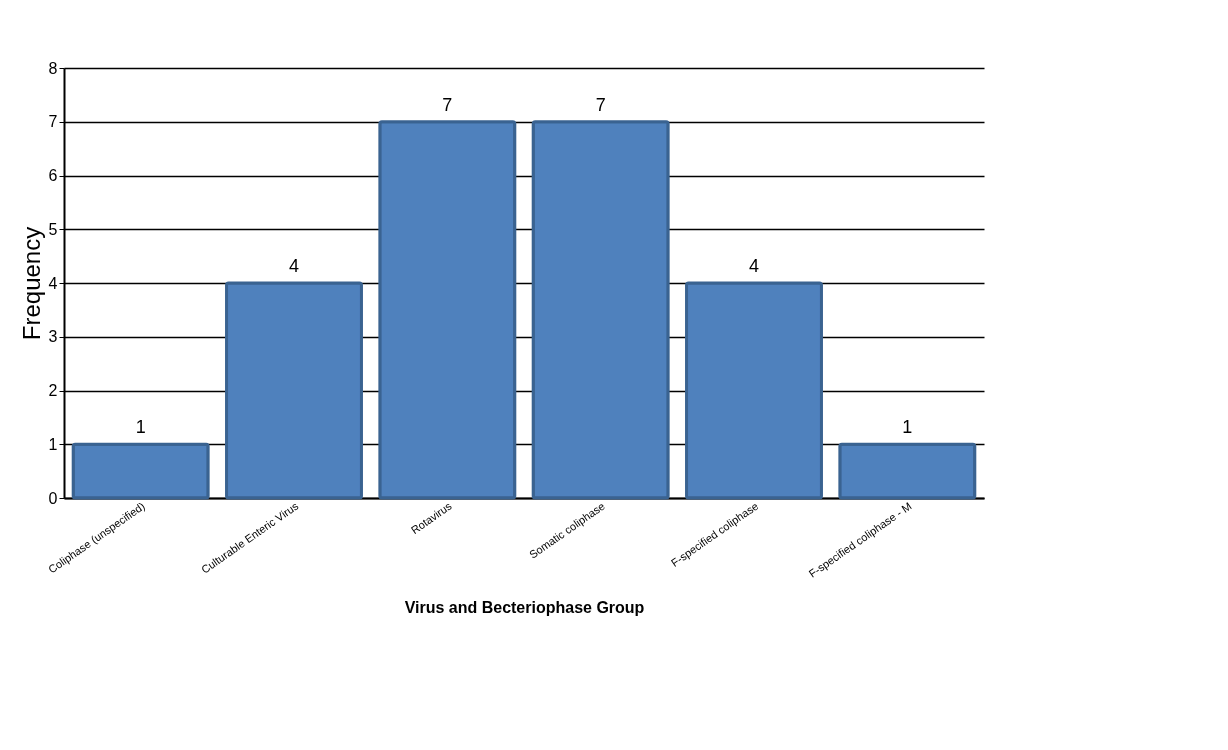 Image resolution: width=1228 pixels, height=750 pixels. Describe the element at coordinates (53, 283) in the screenshot. I see `y-tick-label: 4` at that location.